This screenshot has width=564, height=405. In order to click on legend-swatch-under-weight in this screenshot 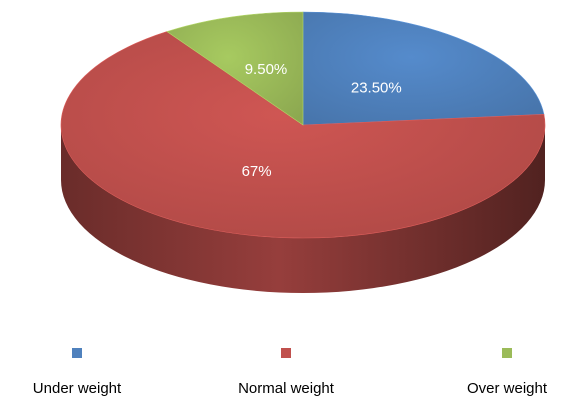, I will do `click(77, 353)`.